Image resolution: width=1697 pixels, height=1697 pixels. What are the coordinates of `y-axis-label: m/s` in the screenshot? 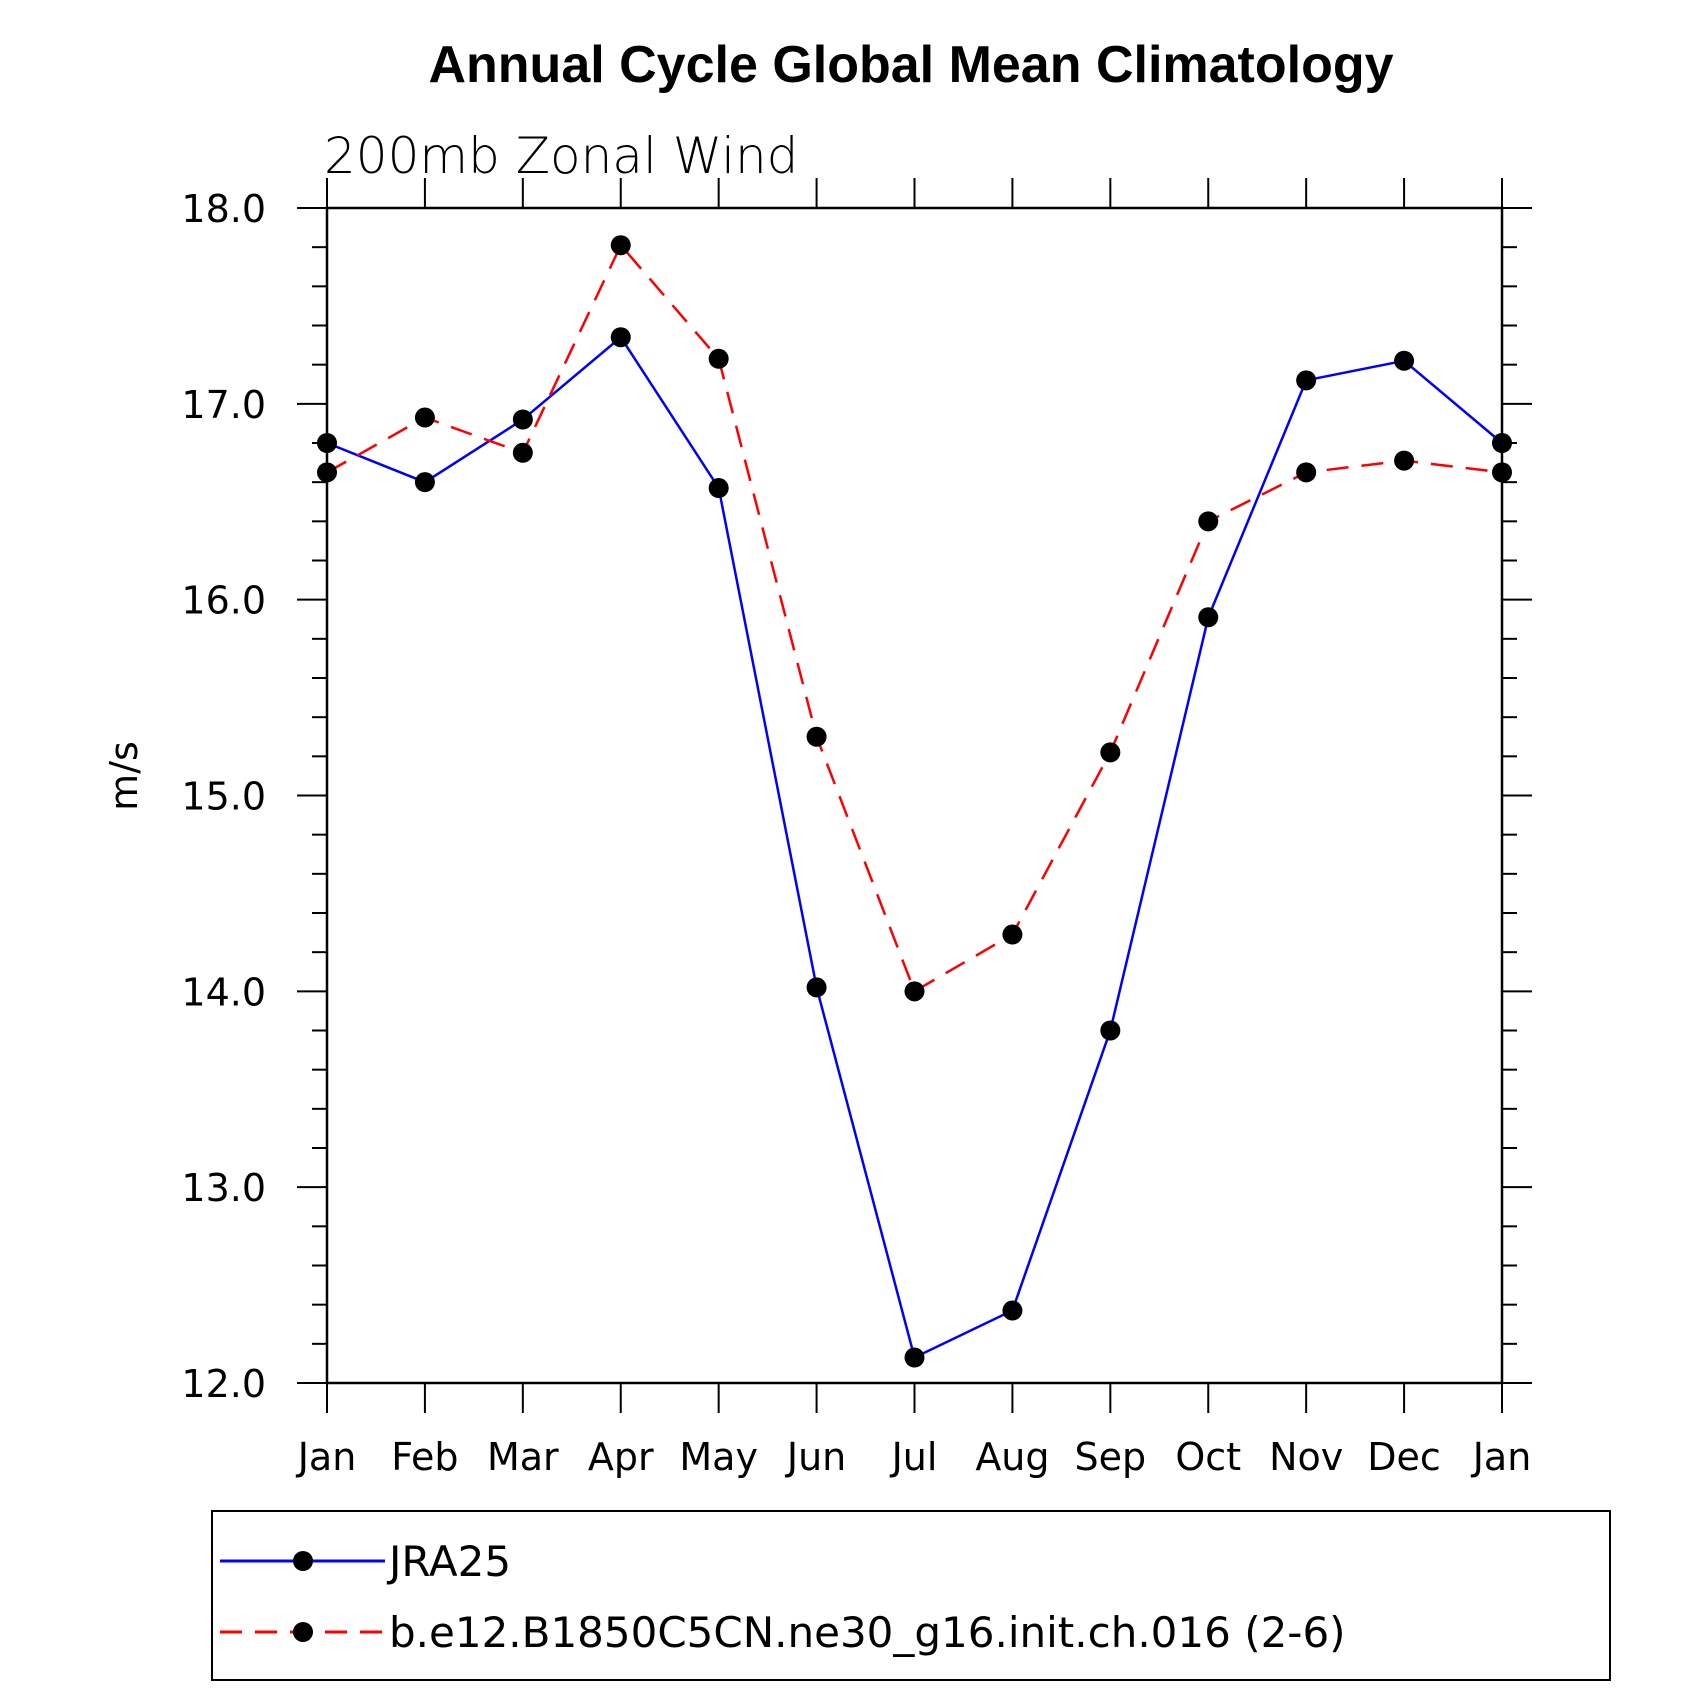 It's located at (124, 776).